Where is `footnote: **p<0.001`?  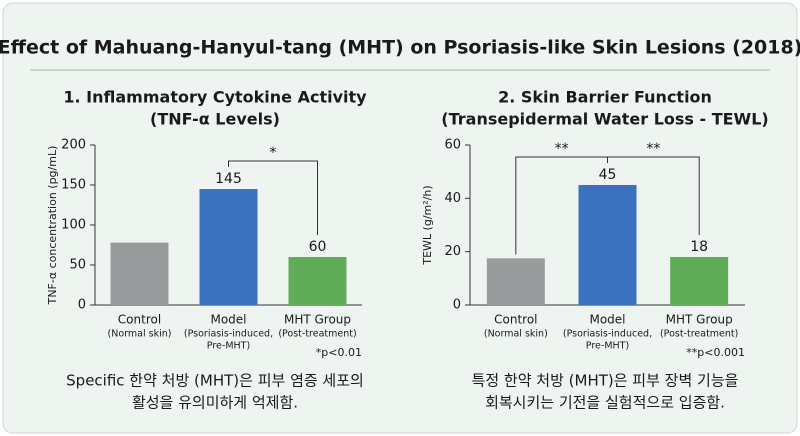 footnote: **p<0.001 is located at coordinates (715, 352).